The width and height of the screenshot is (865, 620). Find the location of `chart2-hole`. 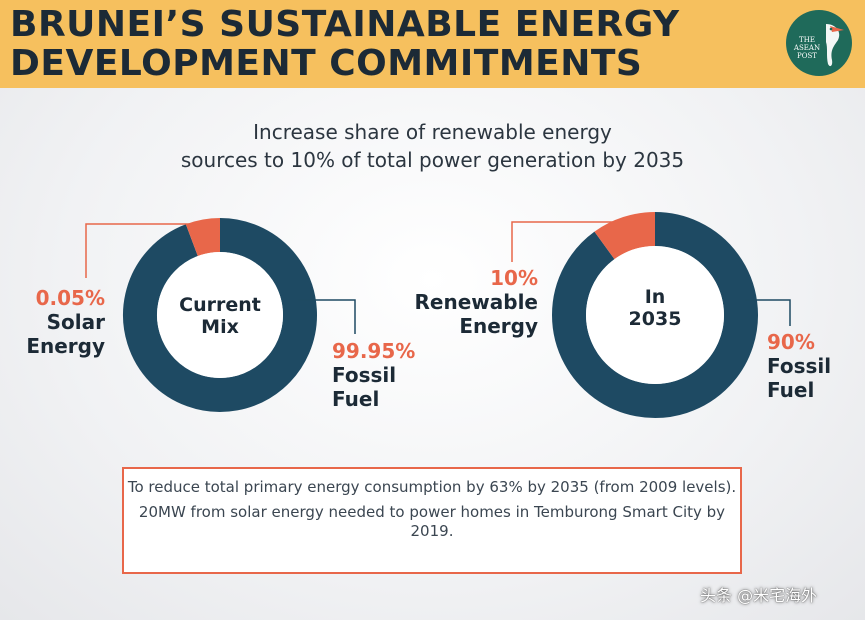

chart2-hole is located at coordinates (655, 315).